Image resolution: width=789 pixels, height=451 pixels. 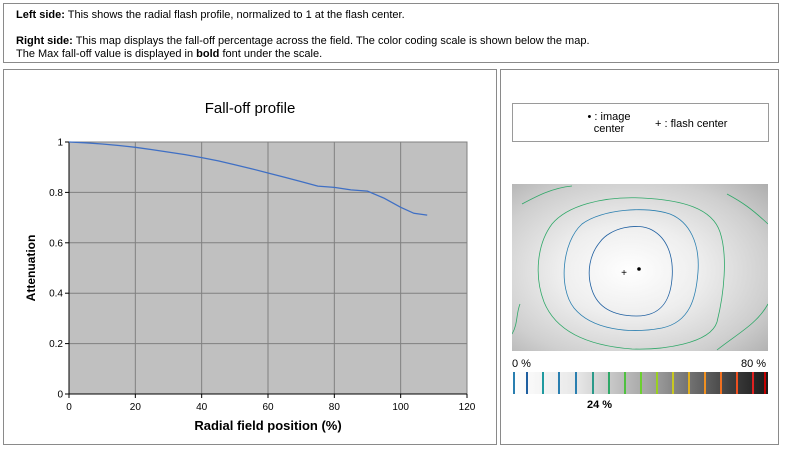 I want to click on max-text-bold: bold, so click(x=208, y=54).